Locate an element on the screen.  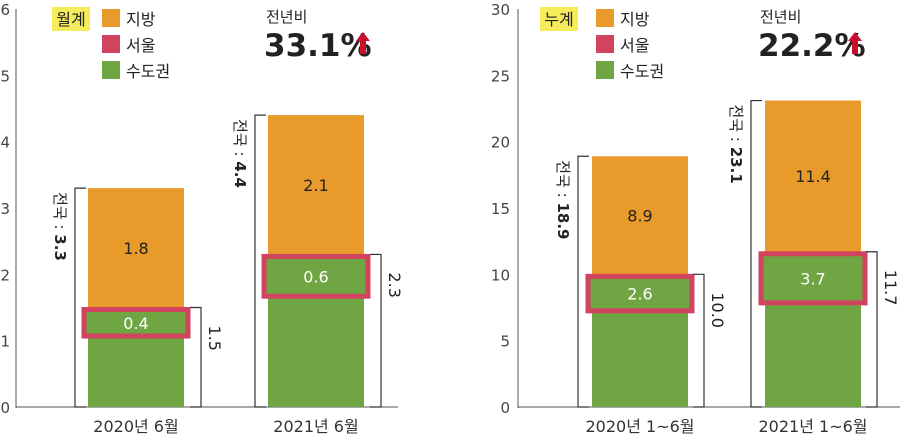
capital-label-group: 1.5 is located at coordinates (214, 338).